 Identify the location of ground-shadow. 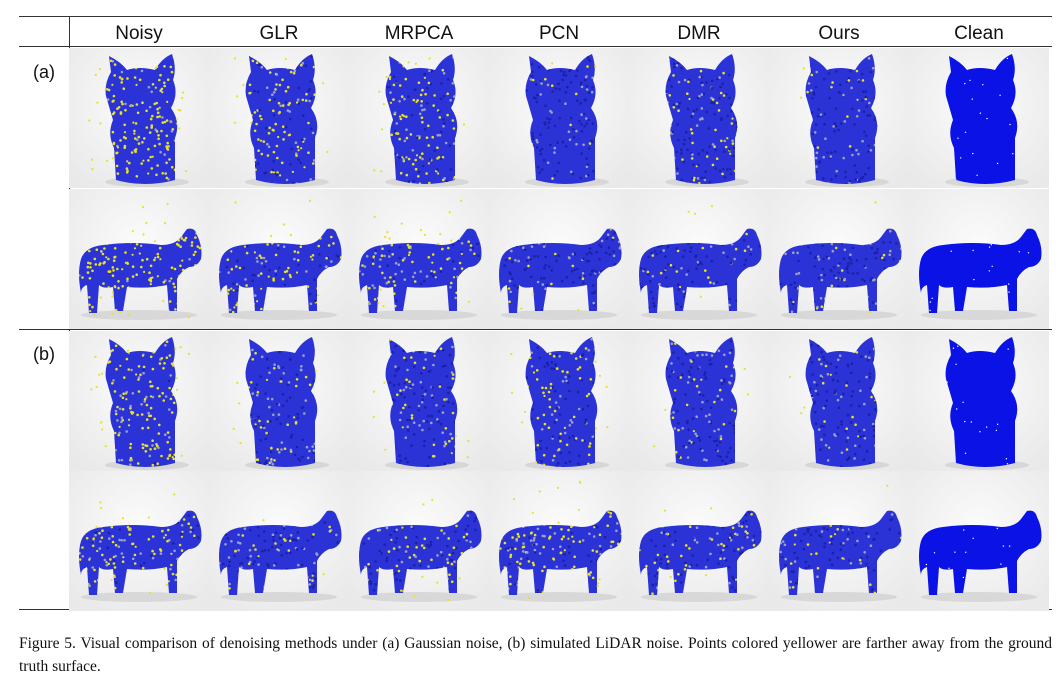
(979, 315).